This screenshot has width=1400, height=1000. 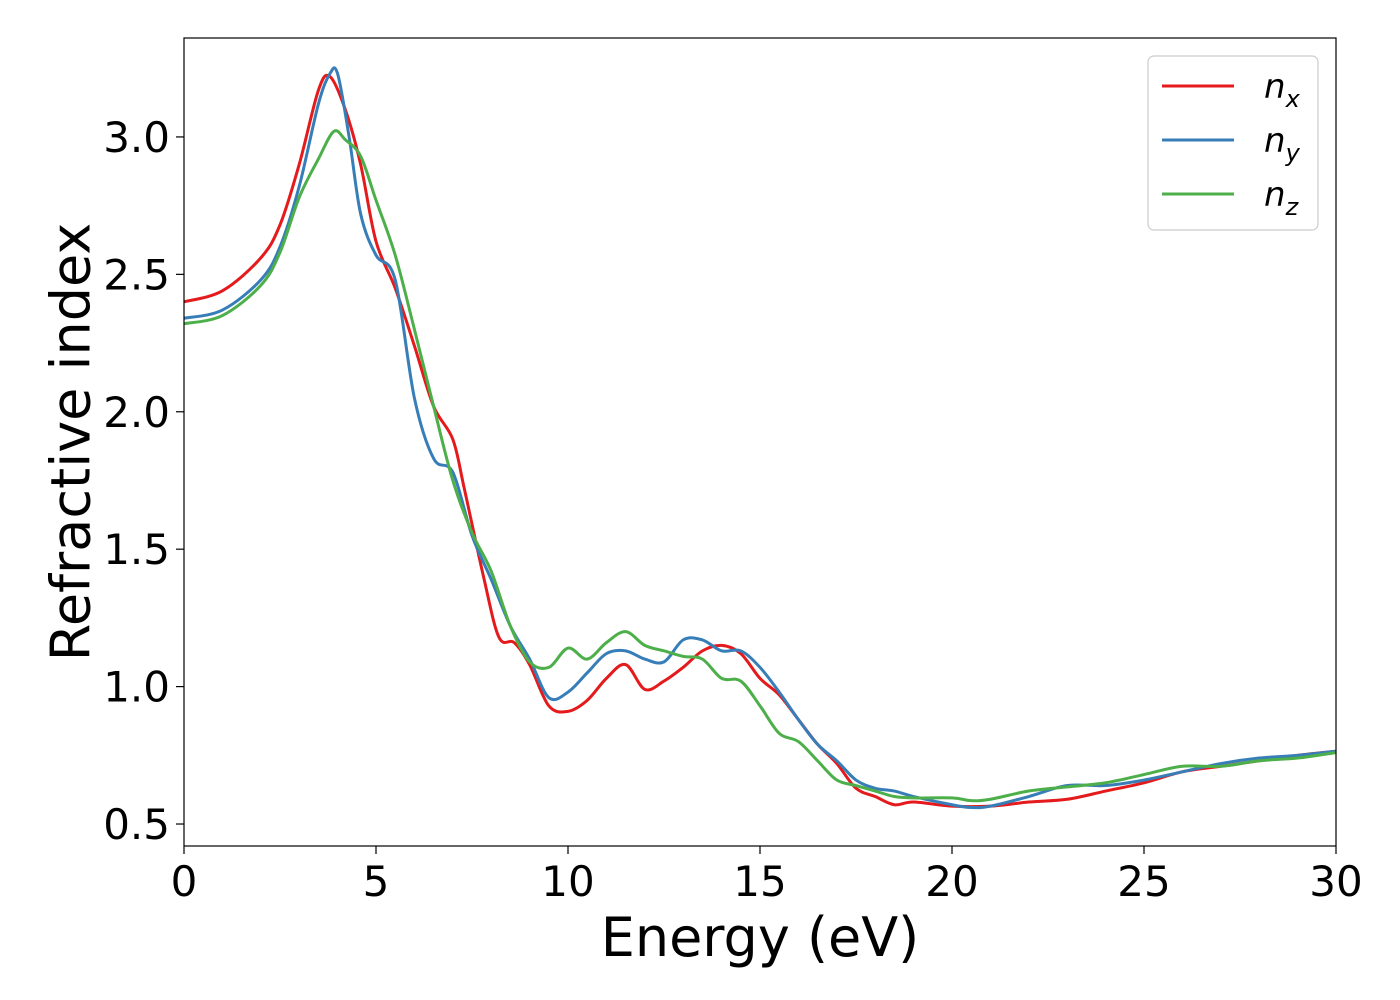 I want to click on x-tick-label: 15, so click(x=759, y=881).